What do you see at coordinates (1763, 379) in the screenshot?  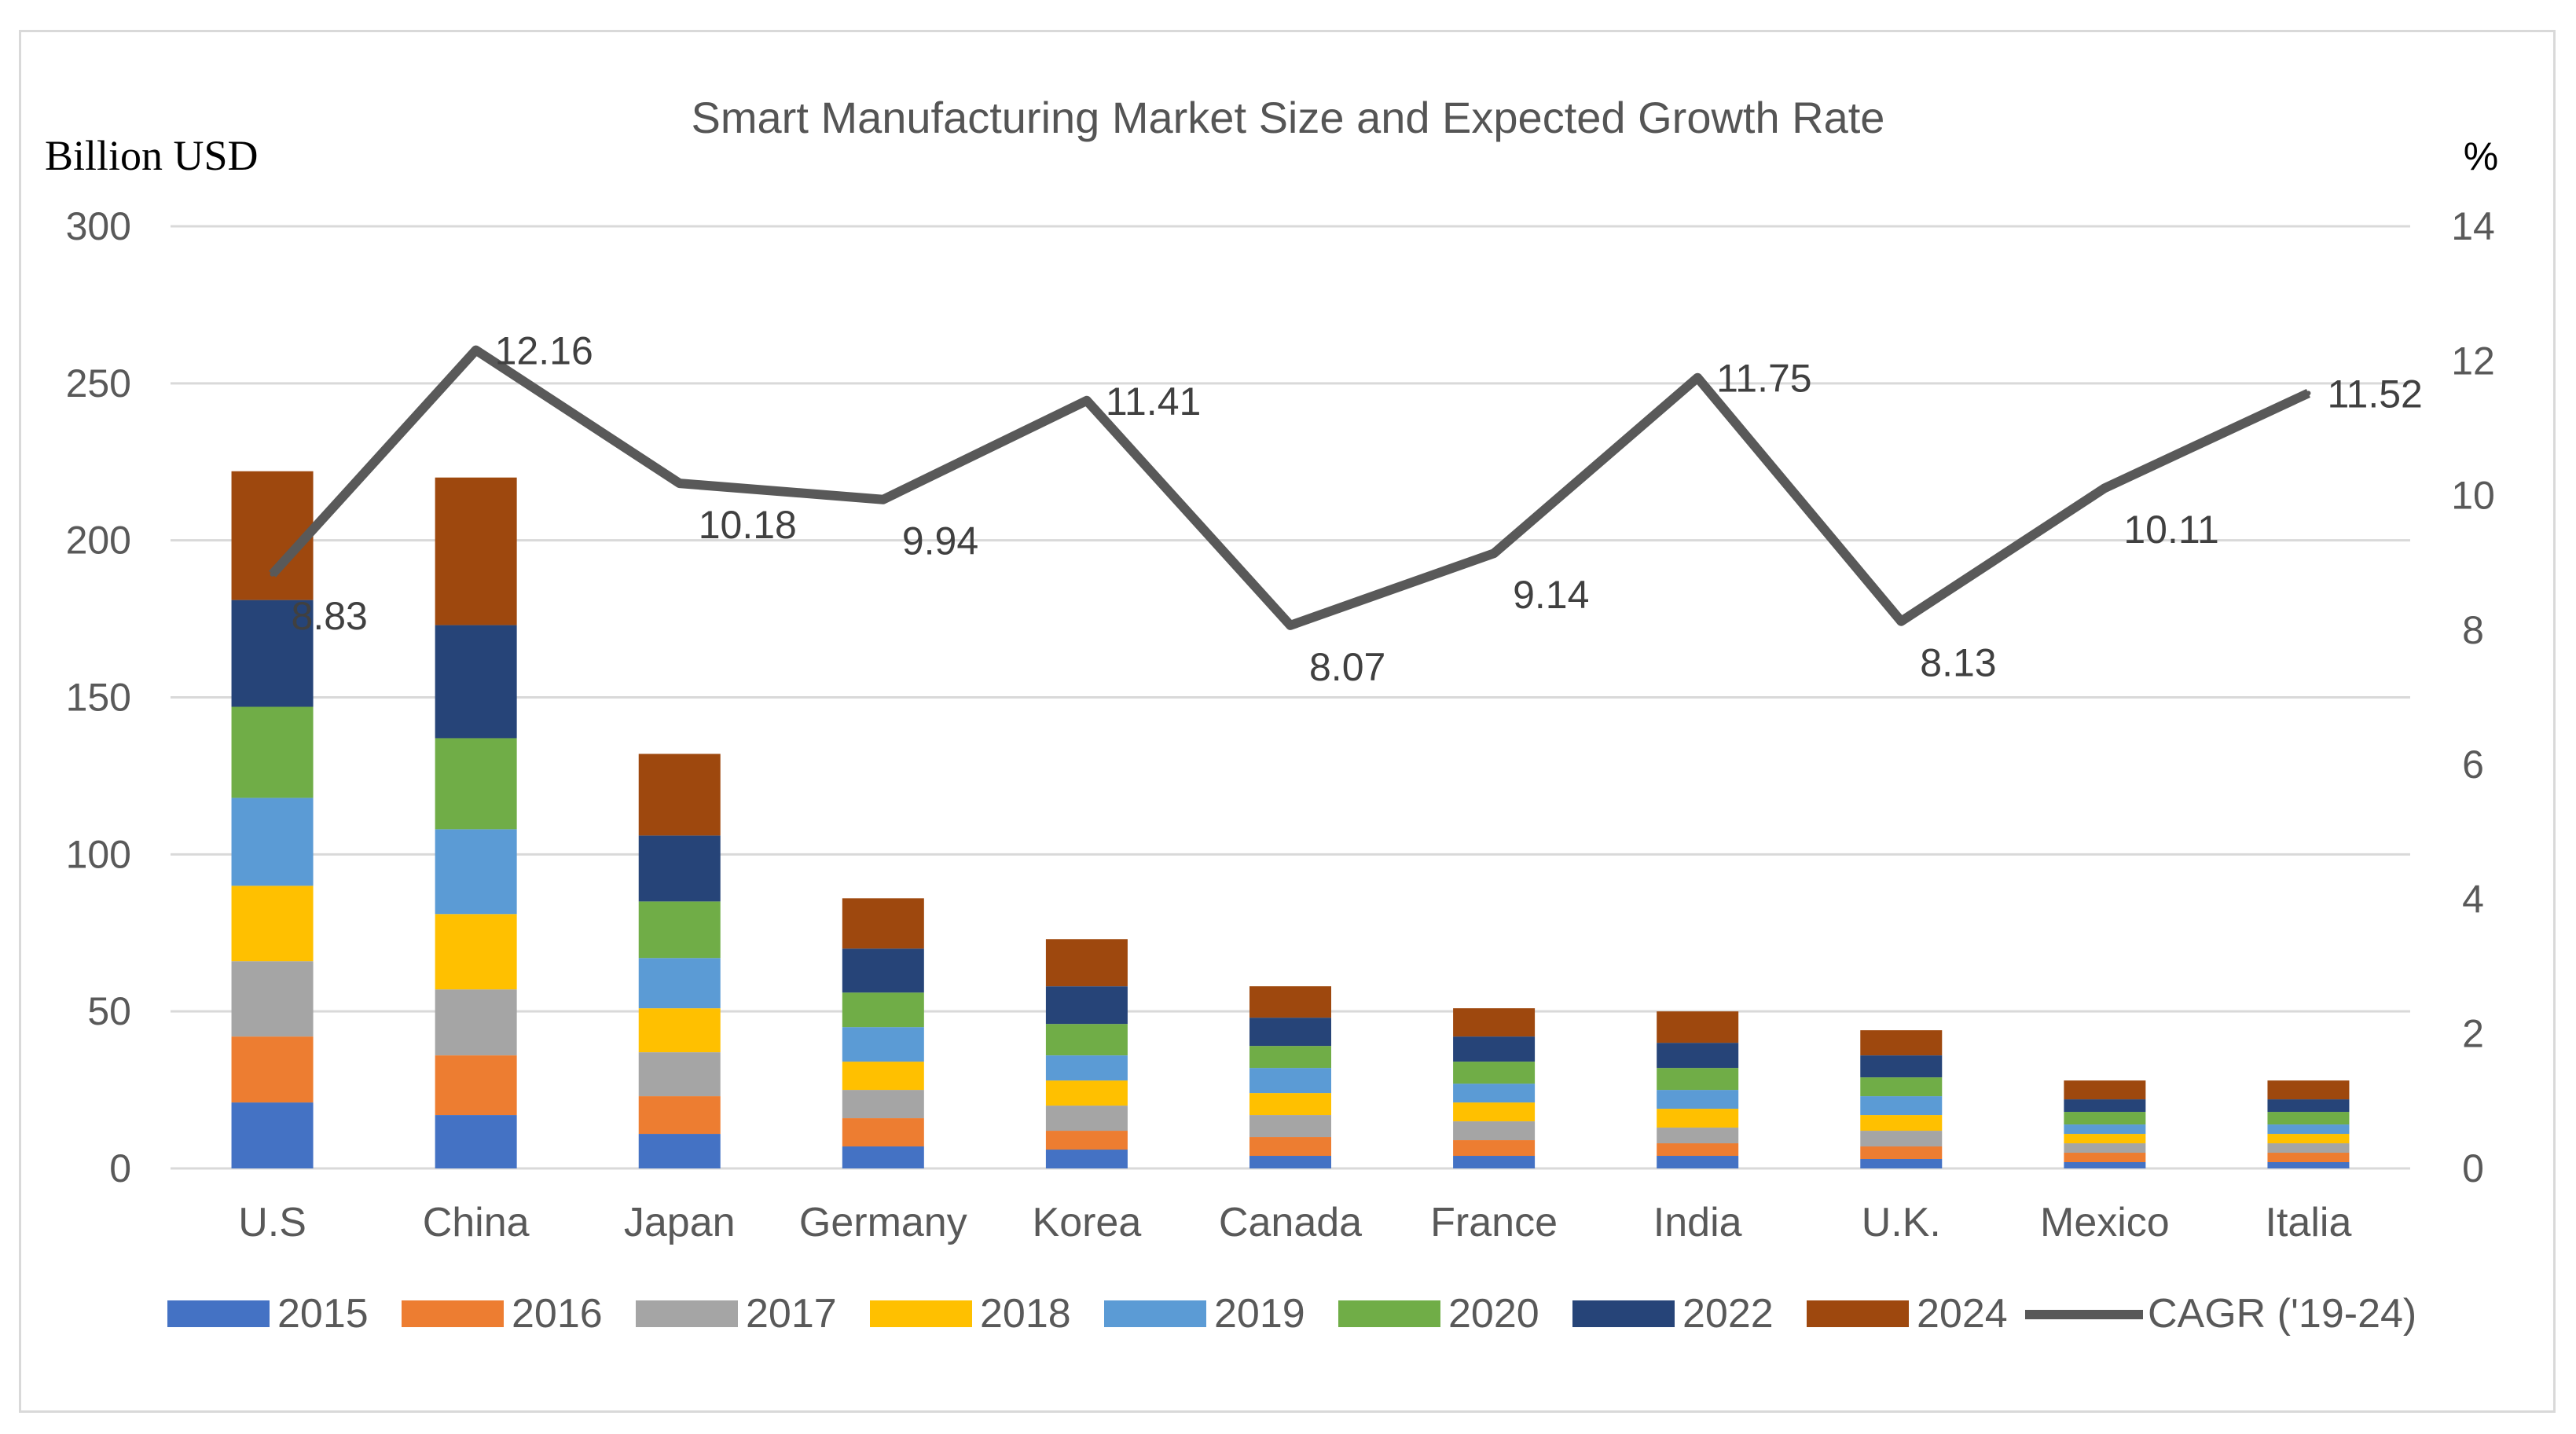 I see `cagr-data-label: 11.75` at bounding box center [1763, 379].